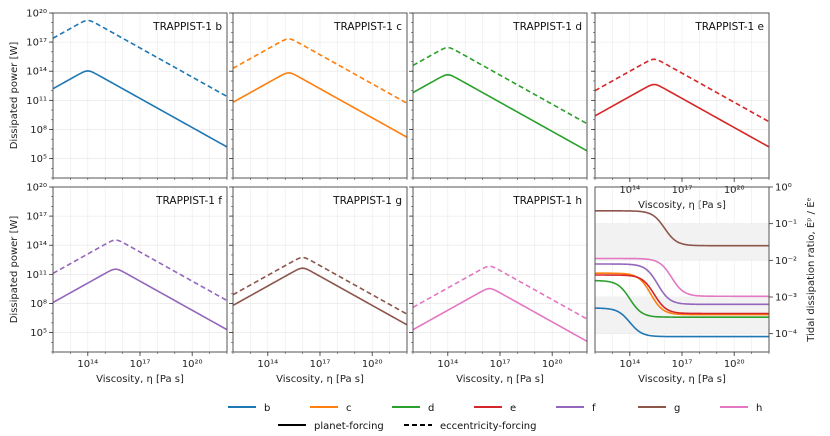 The width and height of the screenshot is (830, 436). What do you see at coordinates (320, 296) in the screenshot?
I see `planet-forcing-line-g` at bounding box center [320, 296].